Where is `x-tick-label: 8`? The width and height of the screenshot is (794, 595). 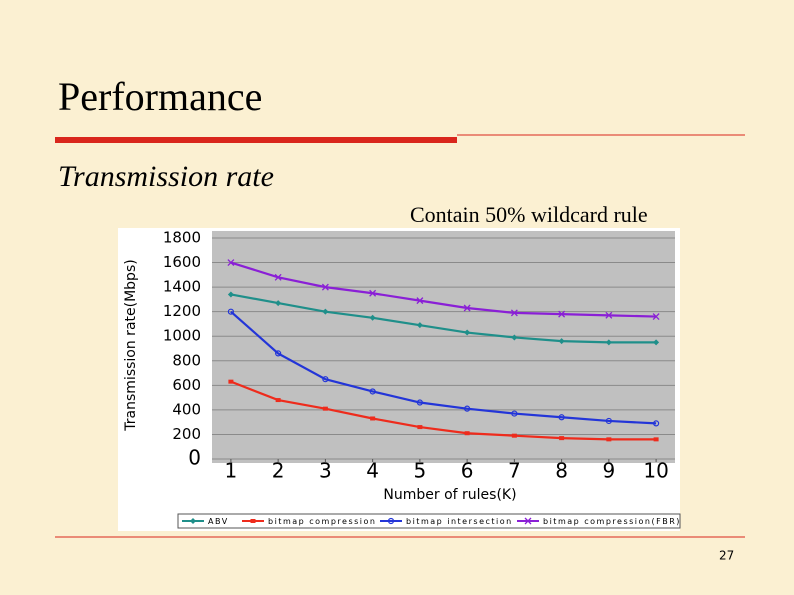 x-tick-label: 8 is located at coordinates (561, 471).